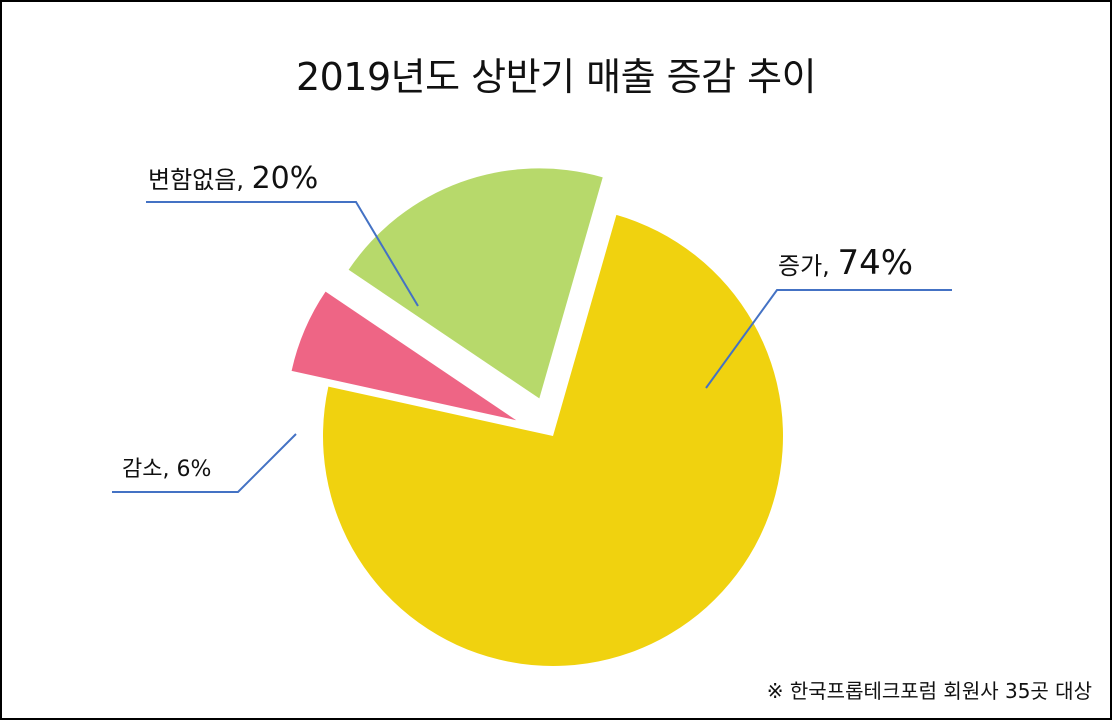  I want to click on data-label-no-change-category: 변함없음, so click(192, 180).